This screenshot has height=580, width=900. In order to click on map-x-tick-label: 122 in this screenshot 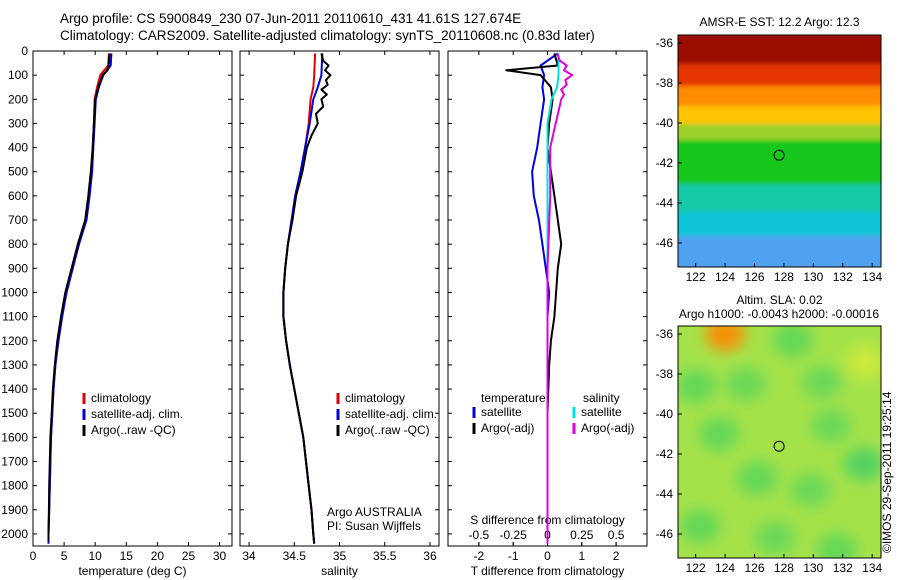, I will do `click(696, 568)`.